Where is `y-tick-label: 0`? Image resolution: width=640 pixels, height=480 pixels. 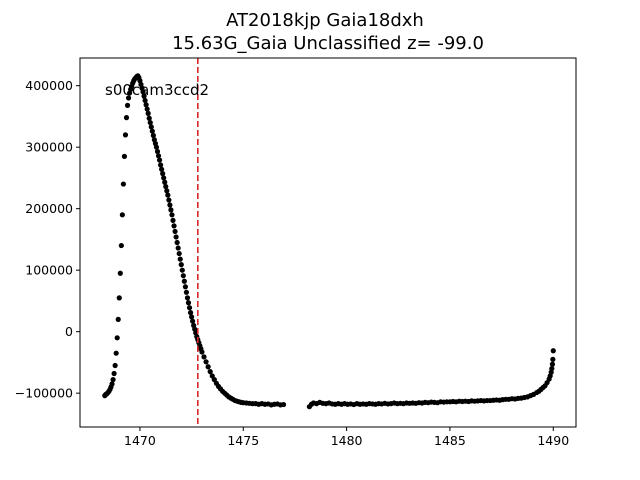
y-tick-label: 0 is located at coordinates (69, 331).